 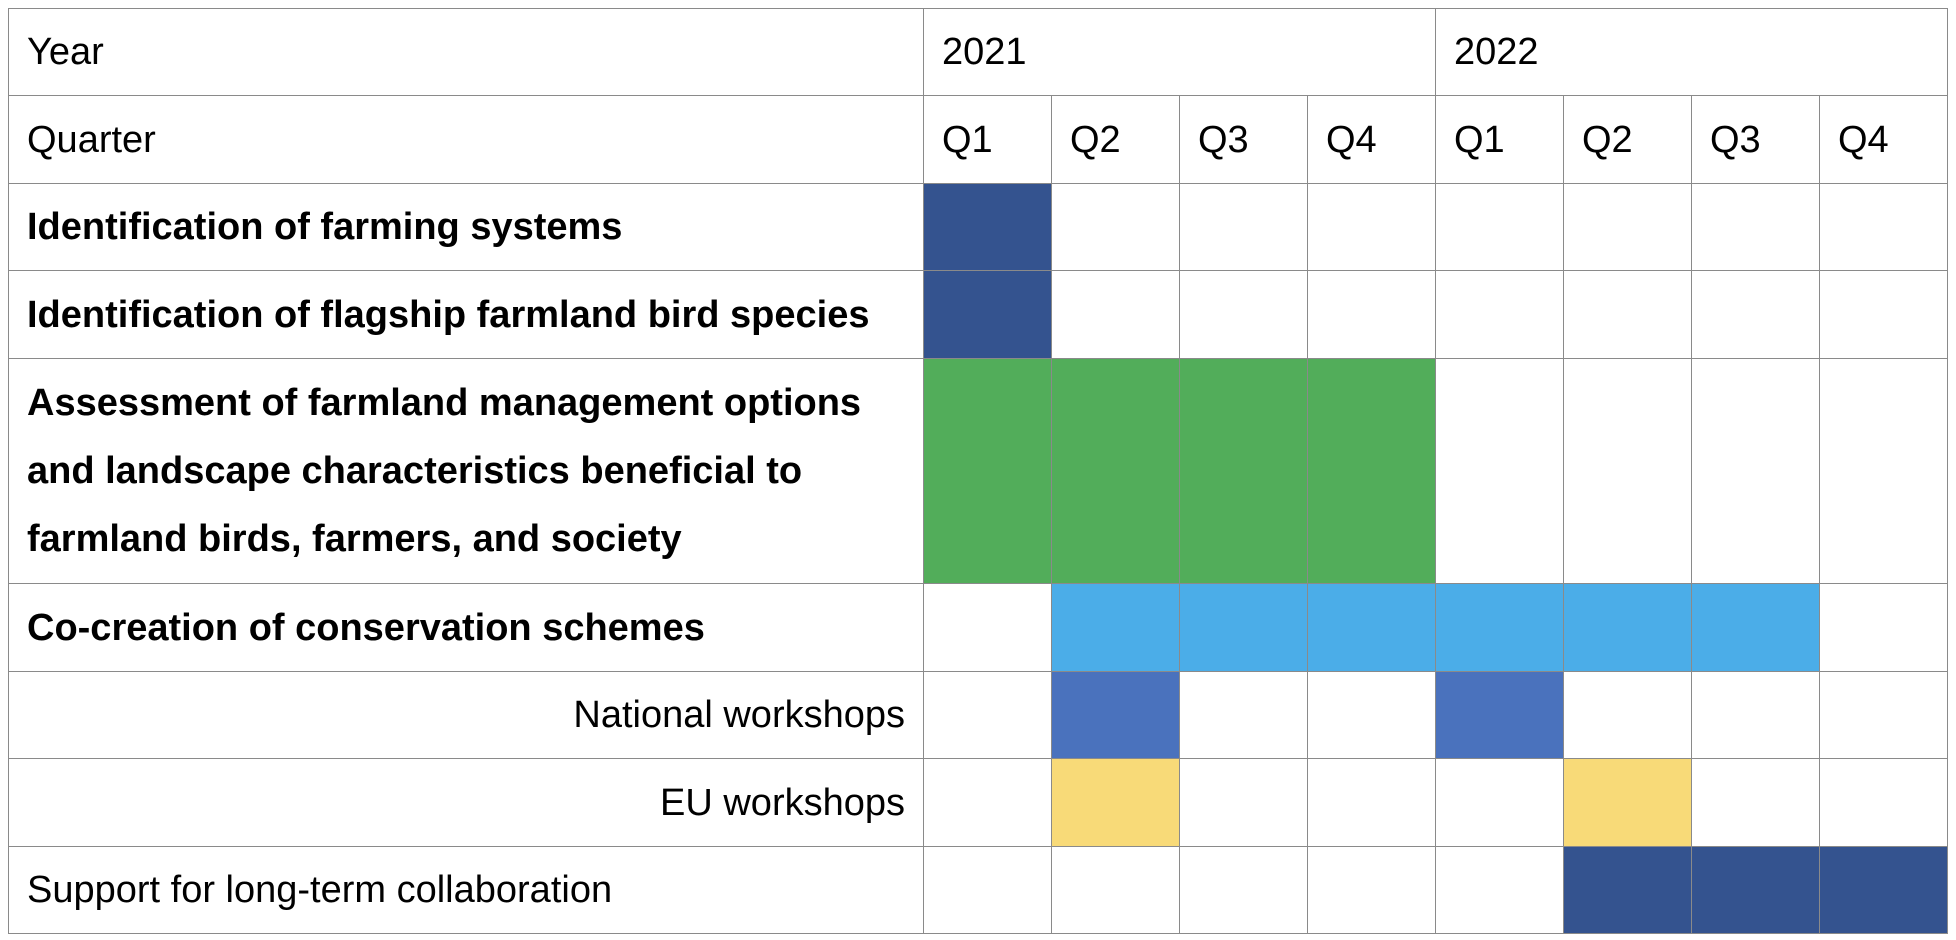 I want to click on task-row: EU workshops, so click(x=978, y=802).